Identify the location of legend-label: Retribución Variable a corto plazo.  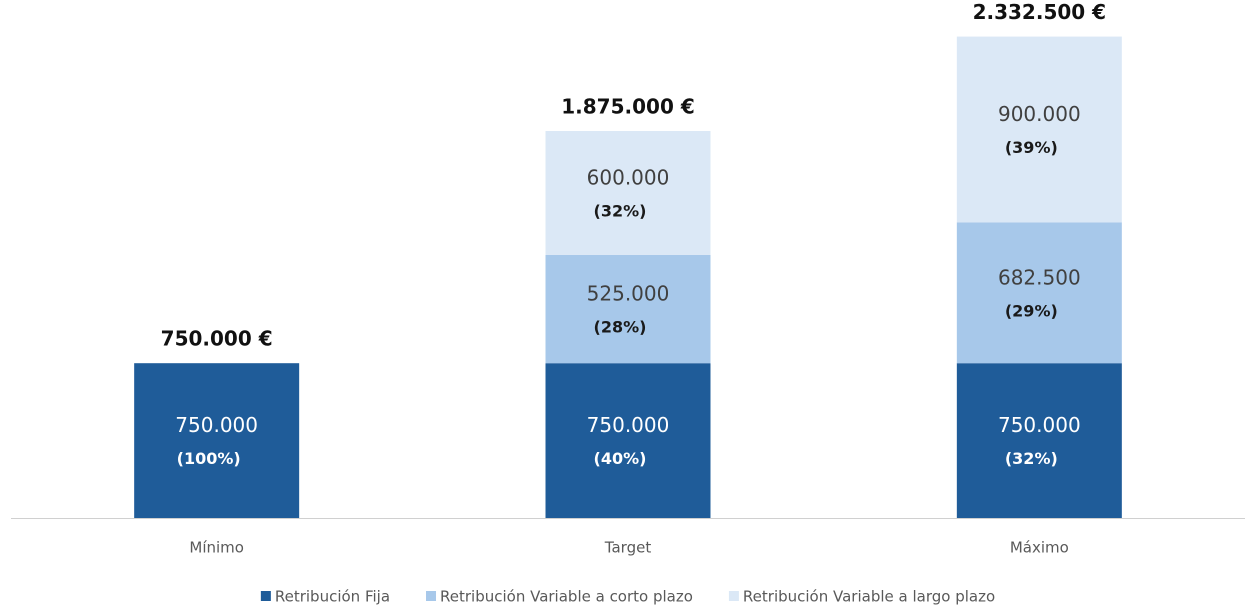
(566, 597).